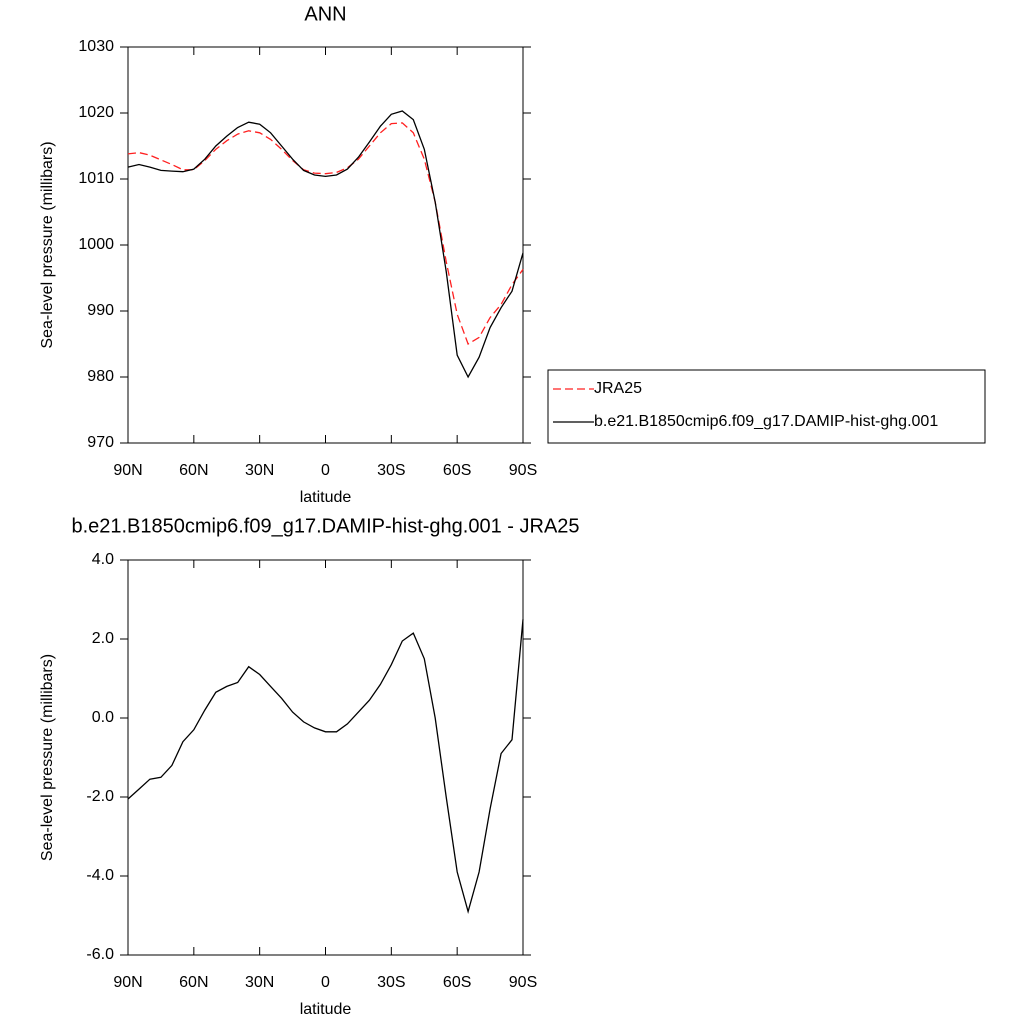  What do you see at coordinates (618, 388) in the screenshot?
I see `legend-label: JRA25` at bounding box center [618, 388].